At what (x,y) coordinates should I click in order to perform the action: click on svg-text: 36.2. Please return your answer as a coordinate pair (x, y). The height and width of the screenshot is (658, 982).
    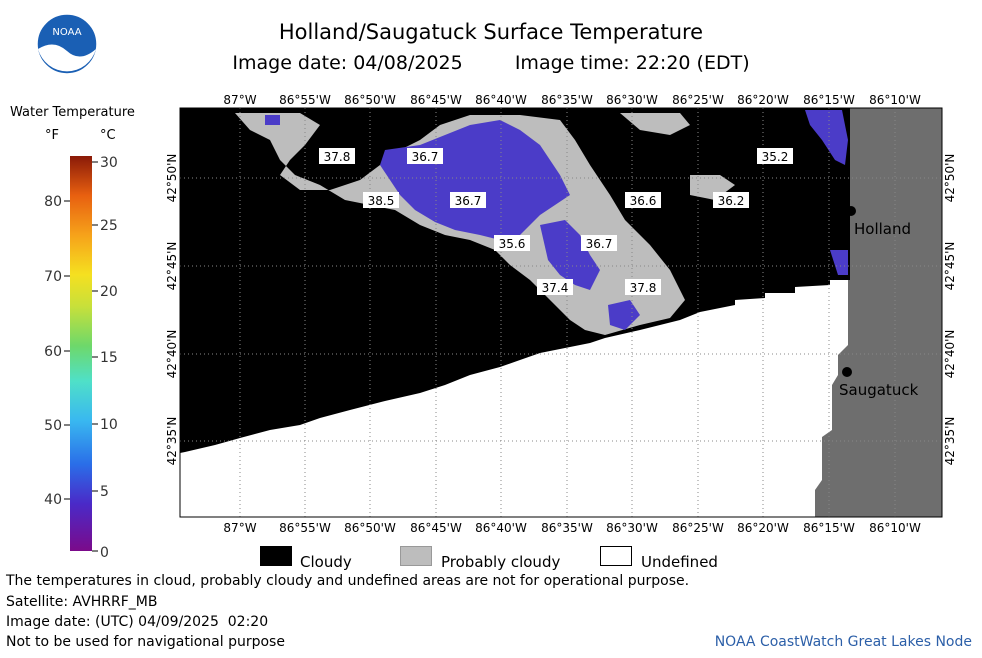
    Looking at the image, I should click on (731, 201).